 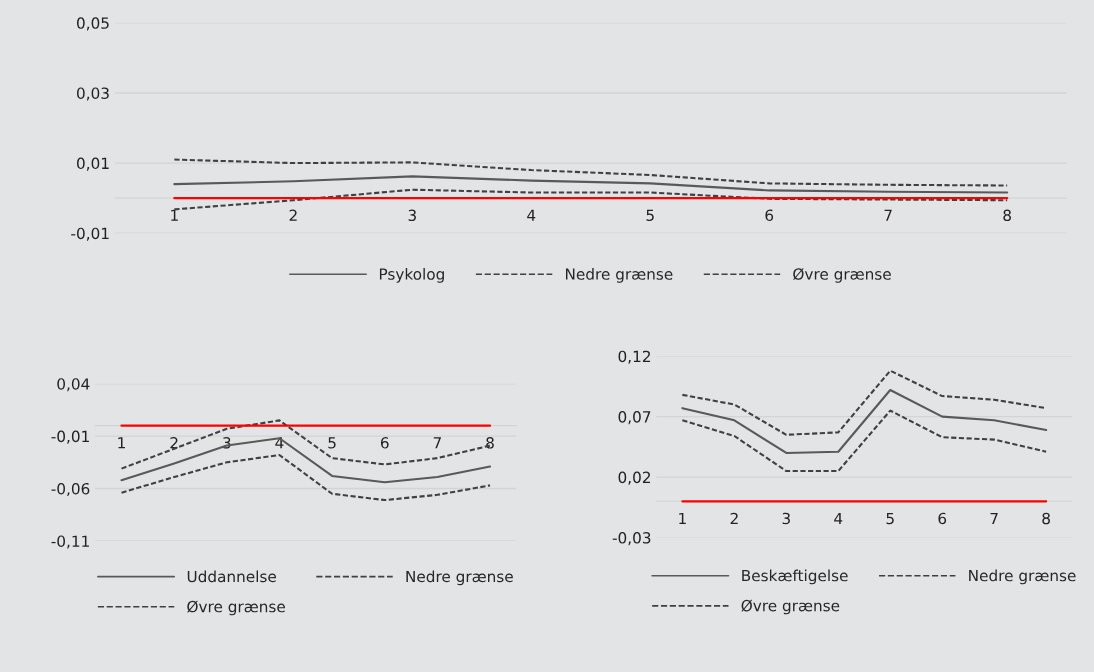 I want to click on y-tick-label: 0,04, so click(x=73, y=385).